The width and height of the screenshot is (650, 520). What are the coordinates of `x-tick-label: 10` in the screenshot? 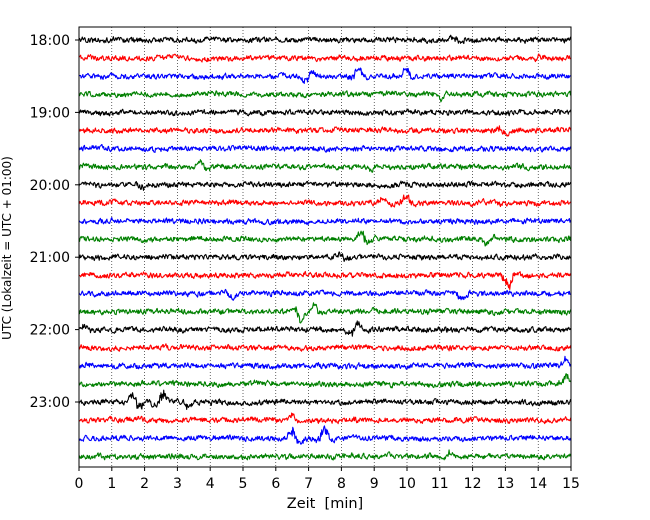 It's located at (407, 484).